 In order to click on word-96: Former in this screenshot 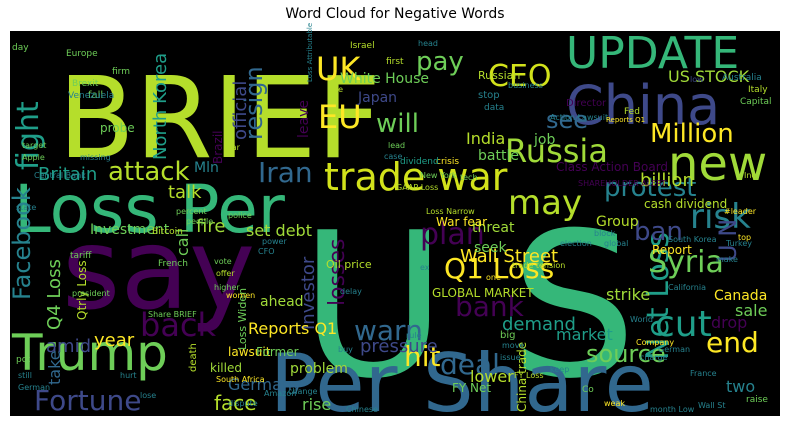, I will do `click(277, 352)`.